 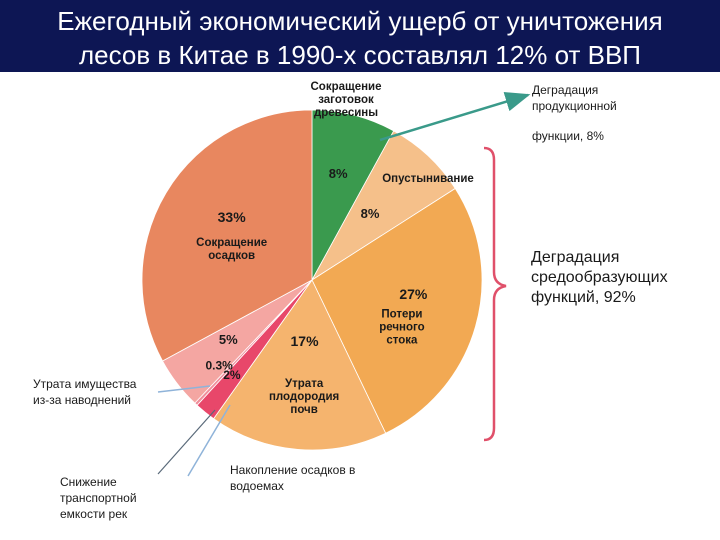 I want to click on slice-name-label-2: Опустынивание, so click(x=428, y=179).